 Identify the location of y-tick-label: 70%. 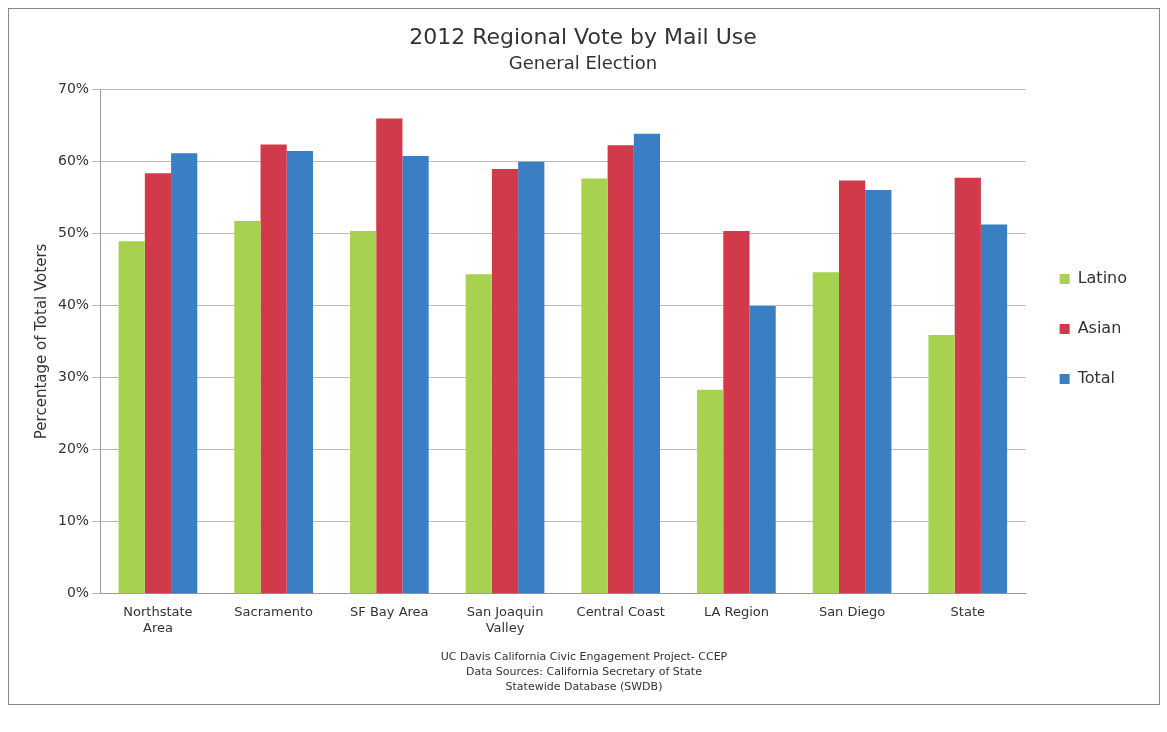
(73, 87).